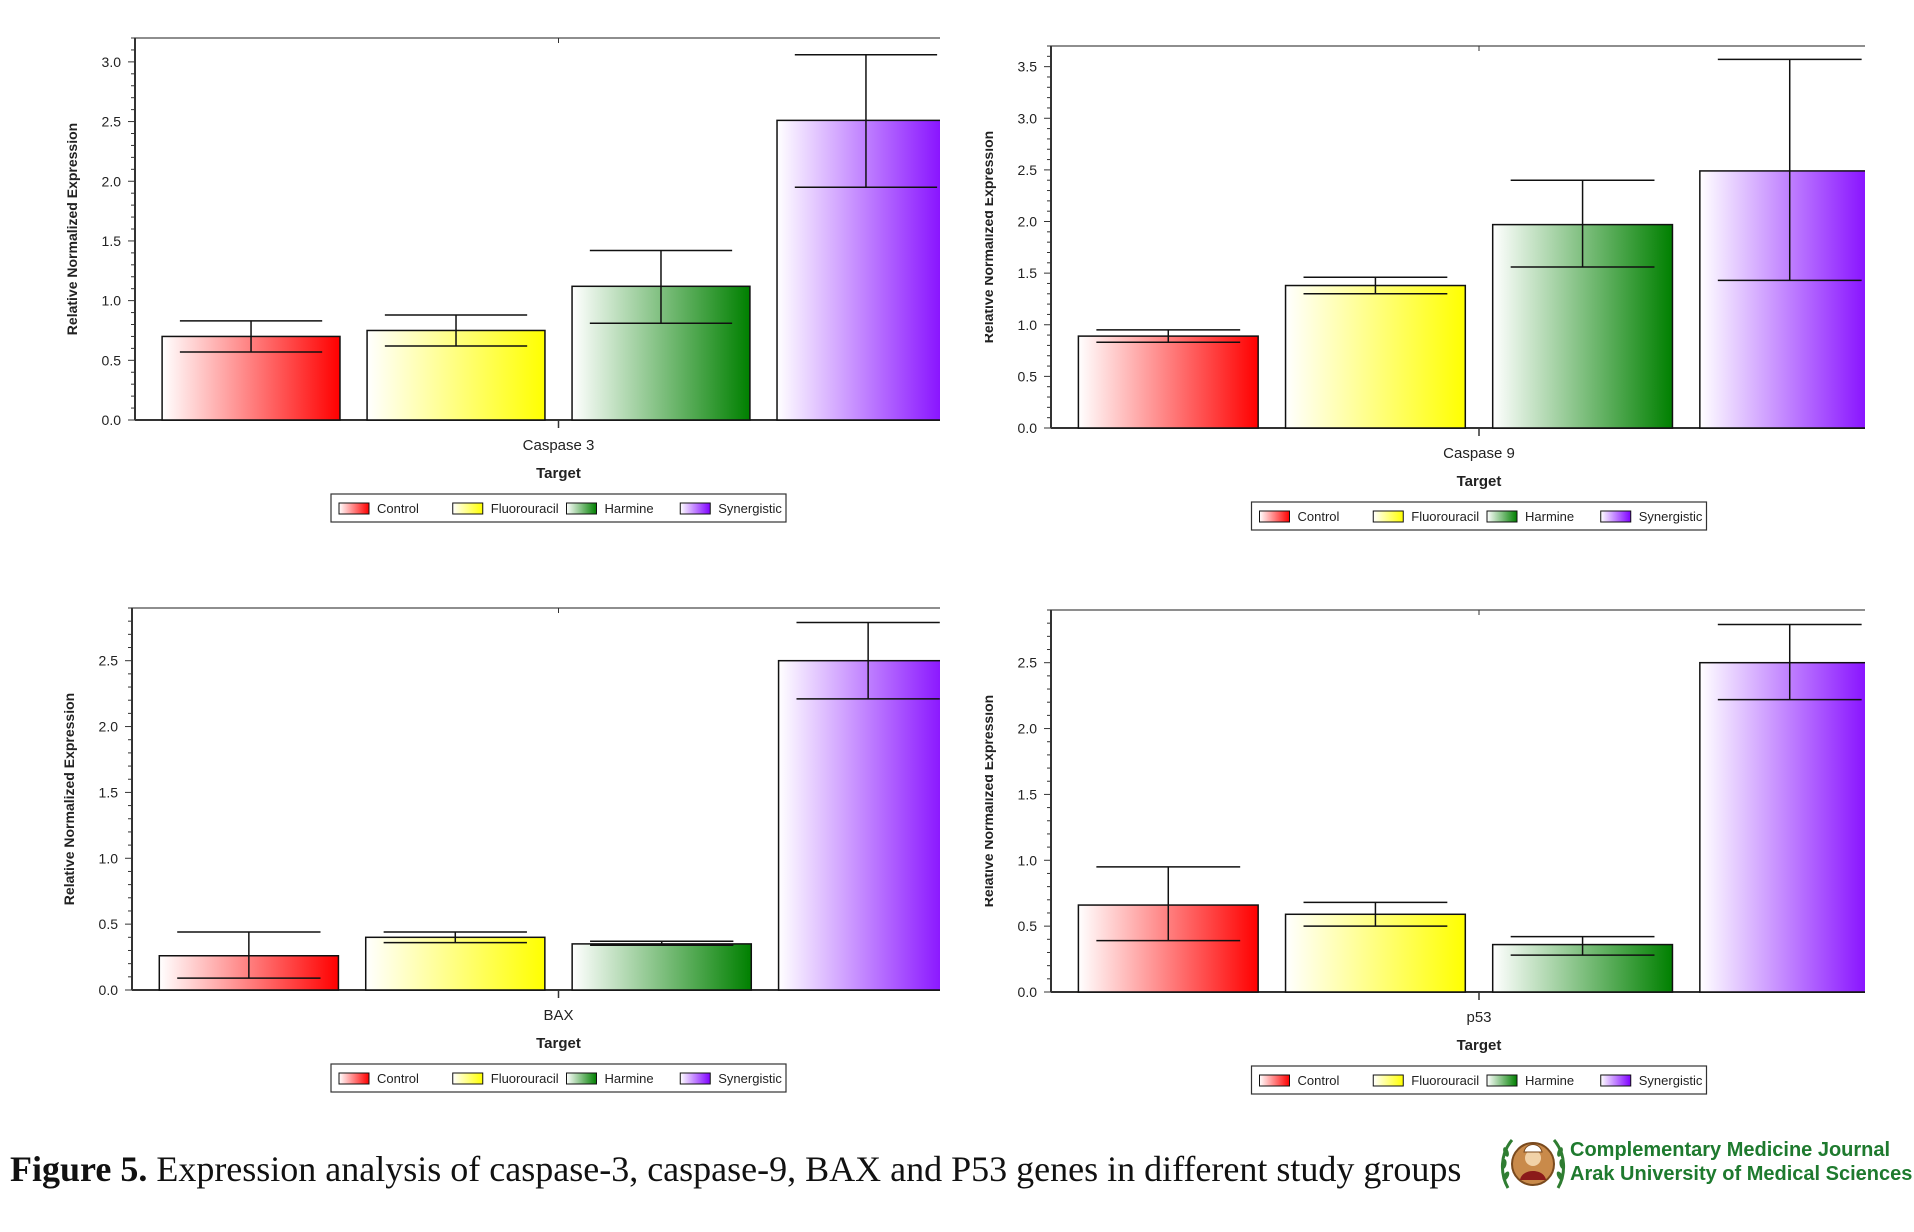  Describe the element at coordinates (79, 1169) in the screenshot. I see `figure-label: Figure 5.` at that location.